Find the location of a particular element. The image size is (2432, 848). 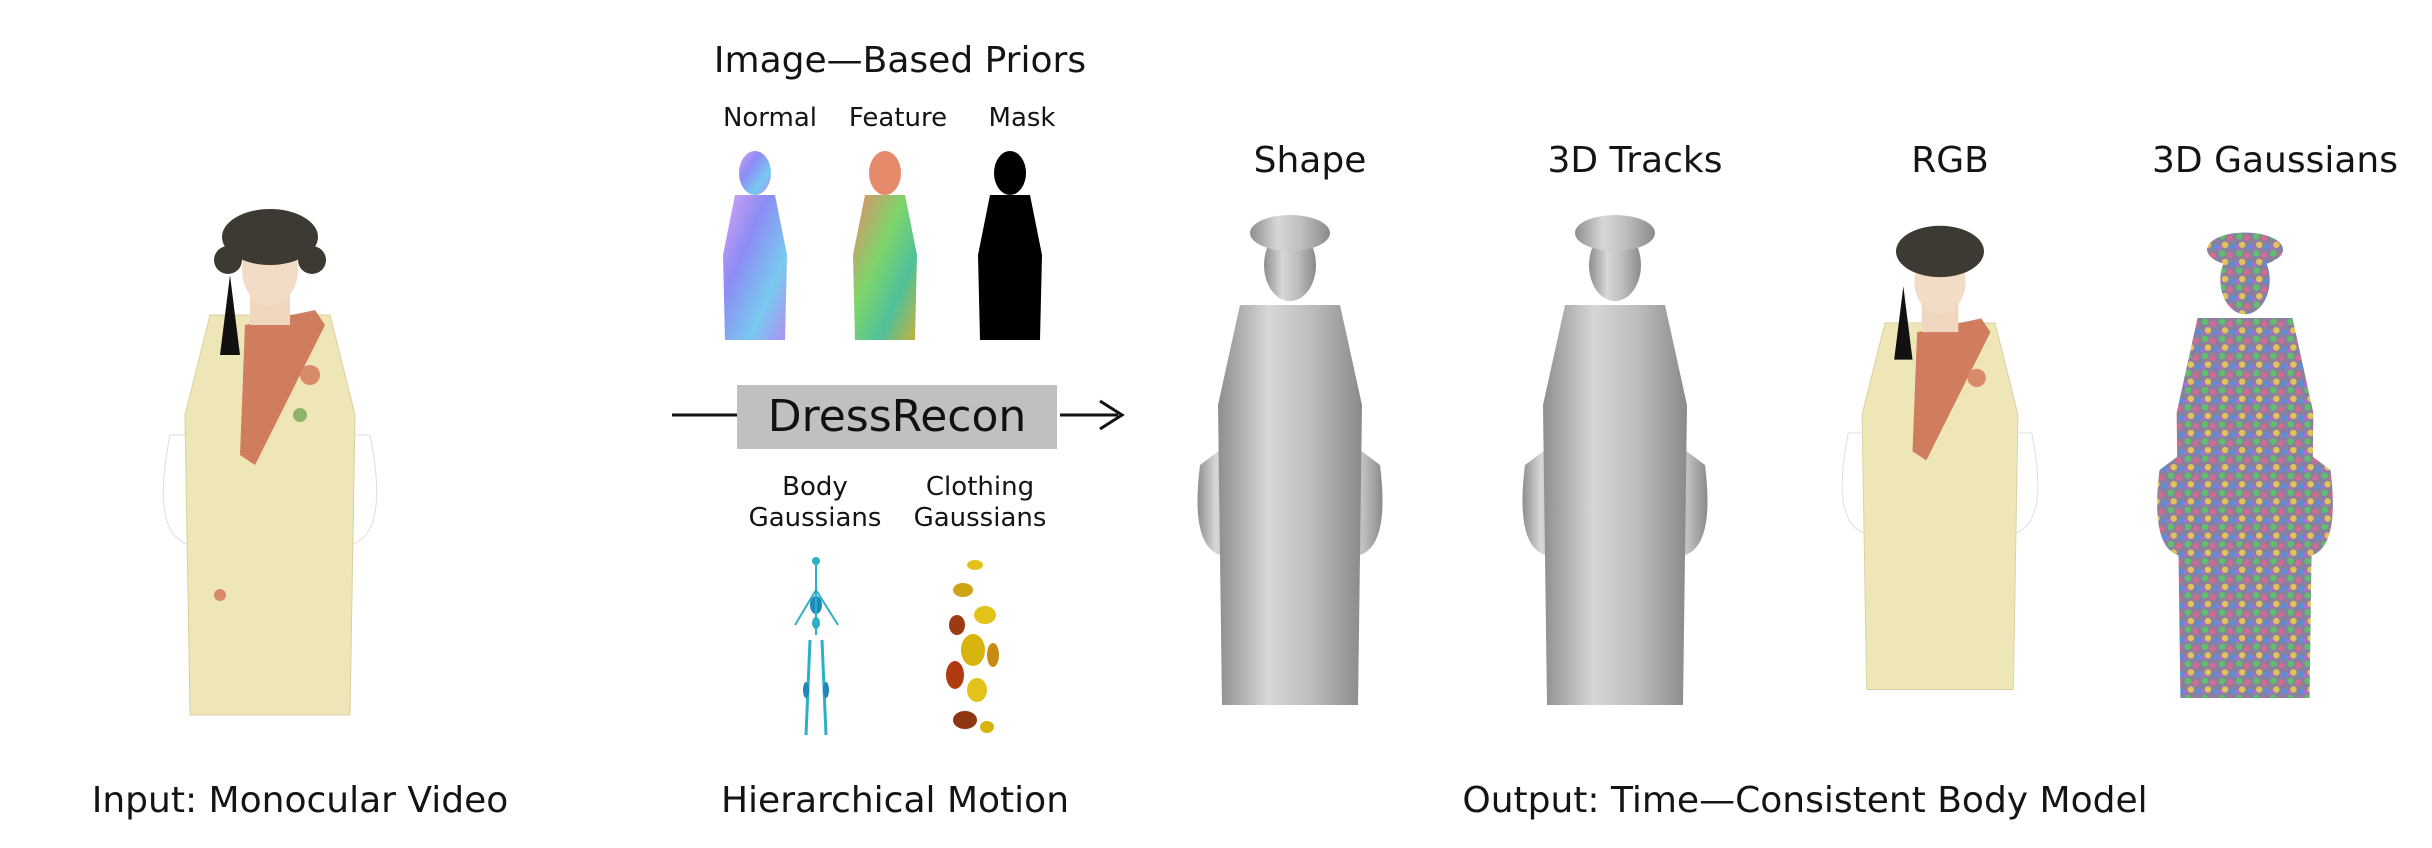

input-caption: Input: Monocular Video is located at coordinates (300, 800).